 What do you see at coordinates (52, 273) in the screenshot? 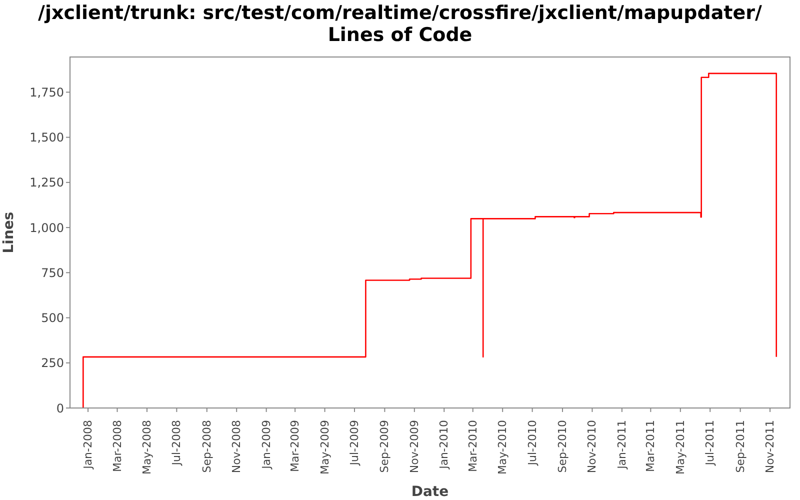
I see `y-tick-label: 750` at bounding box center [52, 273].